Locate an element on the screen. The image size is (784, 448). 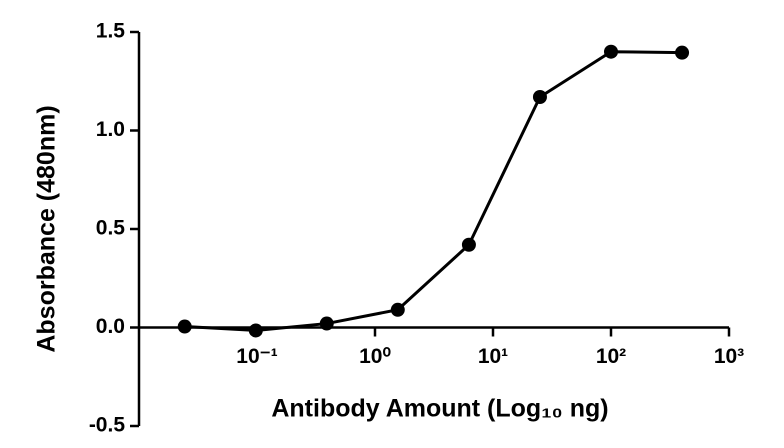
y-tick-label: -0.5 is located at coordinates (107, 425).